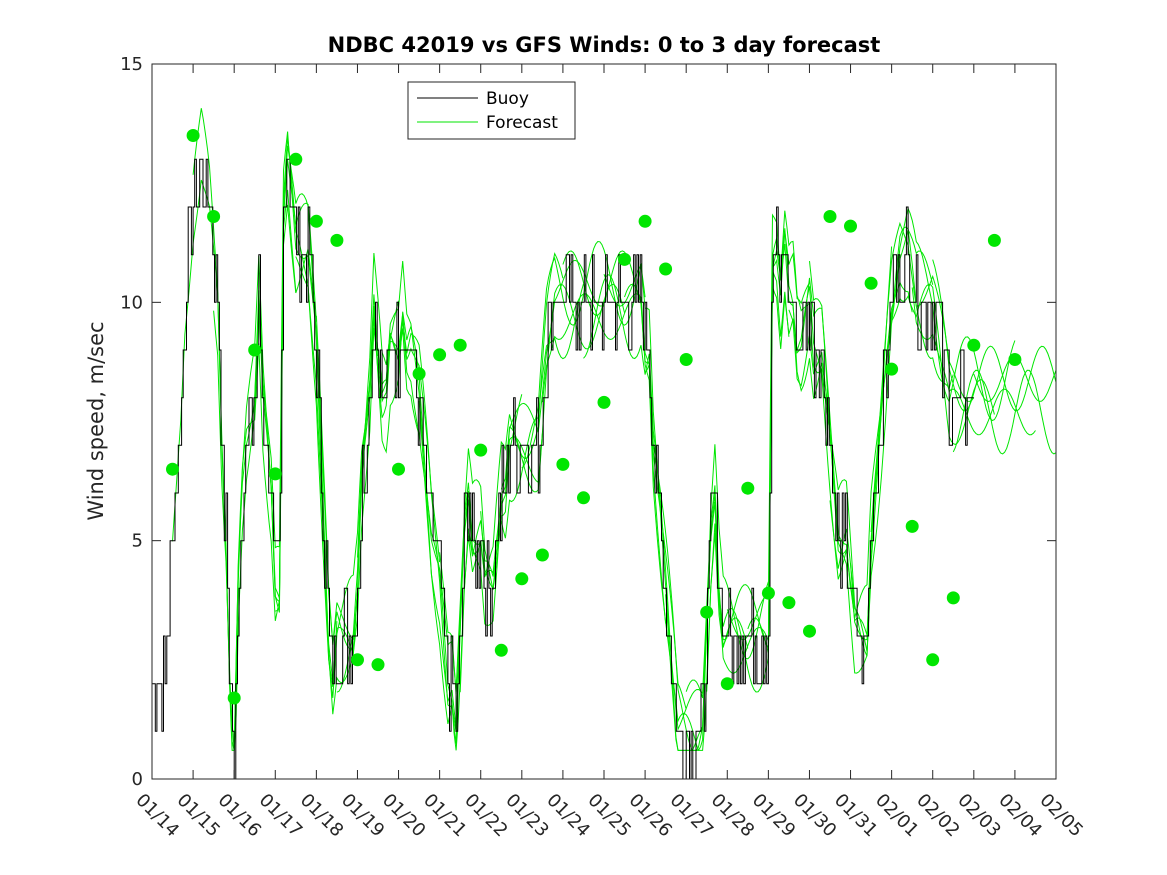 This screenshot has width=1167, height=875. What do you see at coordinates (486, 816) in the screenshot?
I see `x-tick-label: 01/22` at bounding box center [486, 816].